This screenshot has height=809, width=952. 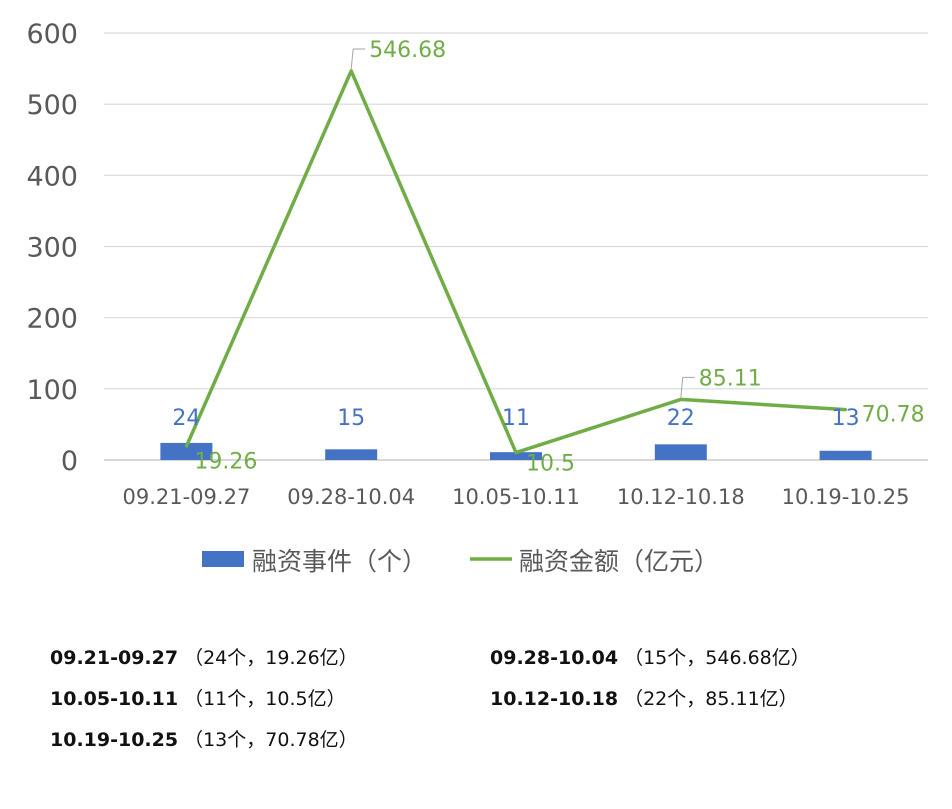 I want to click on x-tick-label: 10.19-10.25, so click(x=846, y=497).